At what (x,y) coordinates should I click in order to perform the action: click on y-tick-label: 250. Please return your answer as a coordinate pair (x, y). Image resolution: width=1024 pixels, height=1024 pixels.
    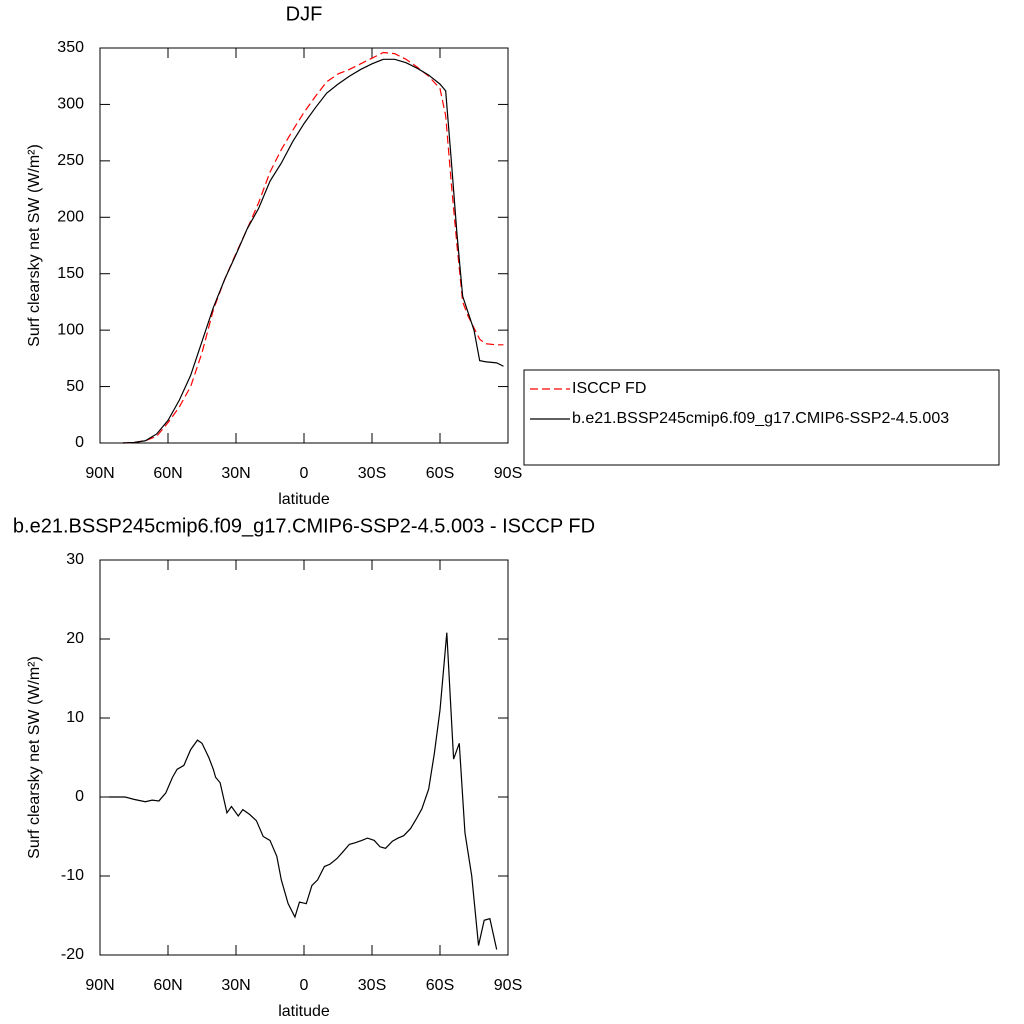
    Looking at the image, I should click on (70, 160).